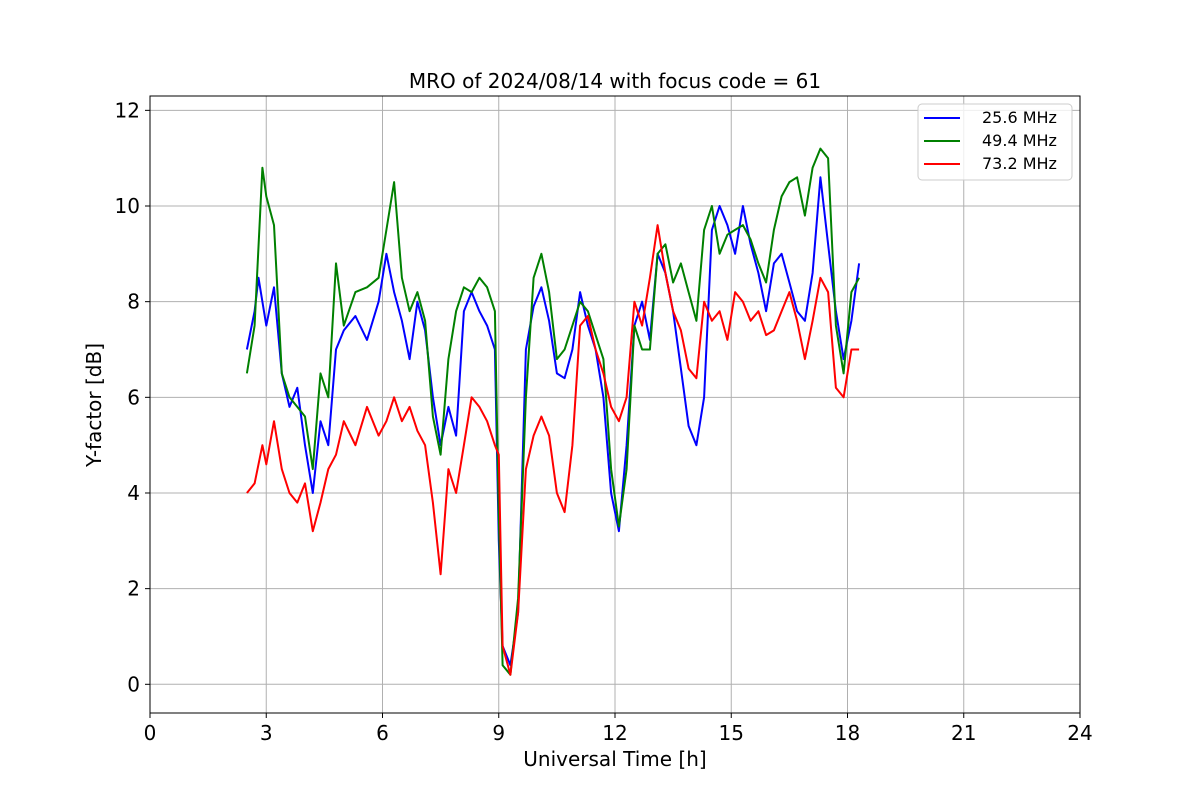 The width and height of the screenshot is (1200, 800). I want to click on legend-label-2: 49.4 MHz, so click(1019, 140).